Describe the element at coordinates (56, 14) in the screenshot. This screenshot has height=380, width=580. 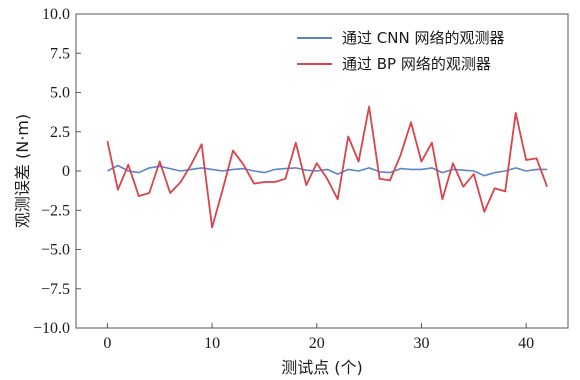
I see `y-tick-label: 10.0` at that location.